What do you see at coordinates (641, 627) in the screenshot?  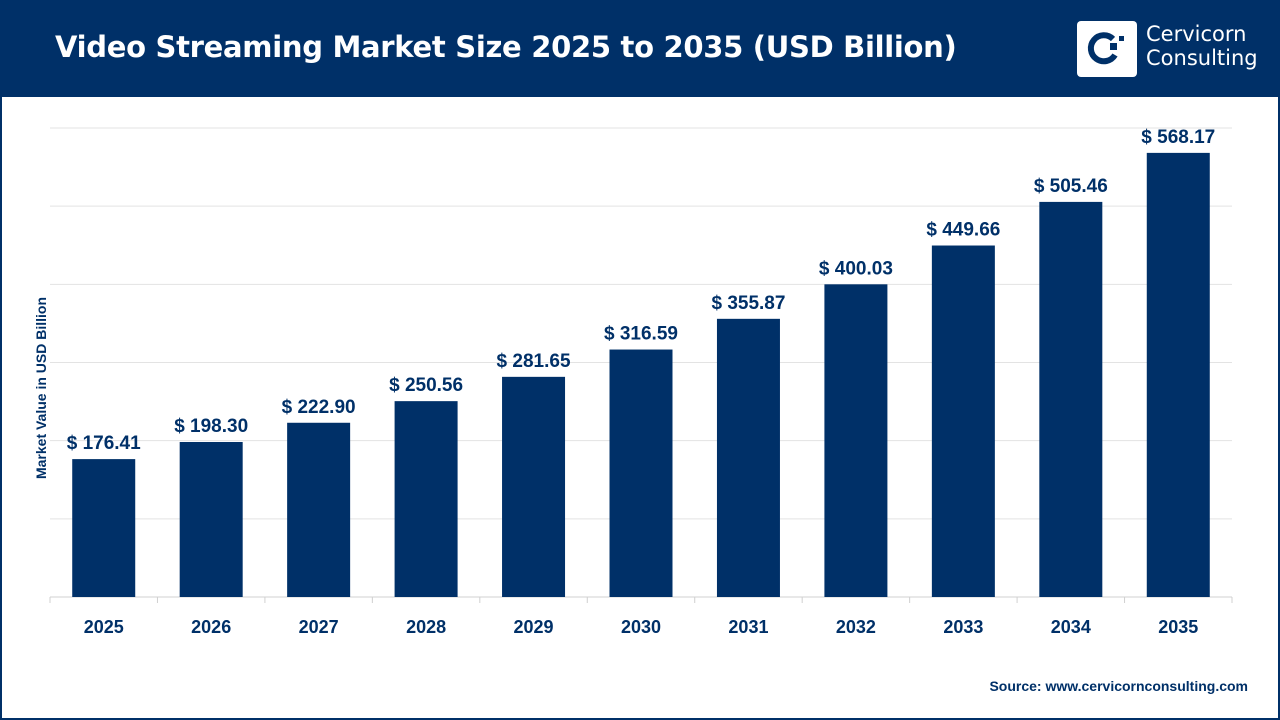 I see `x-tick-label: 2030` at bounding box center [641, 627].